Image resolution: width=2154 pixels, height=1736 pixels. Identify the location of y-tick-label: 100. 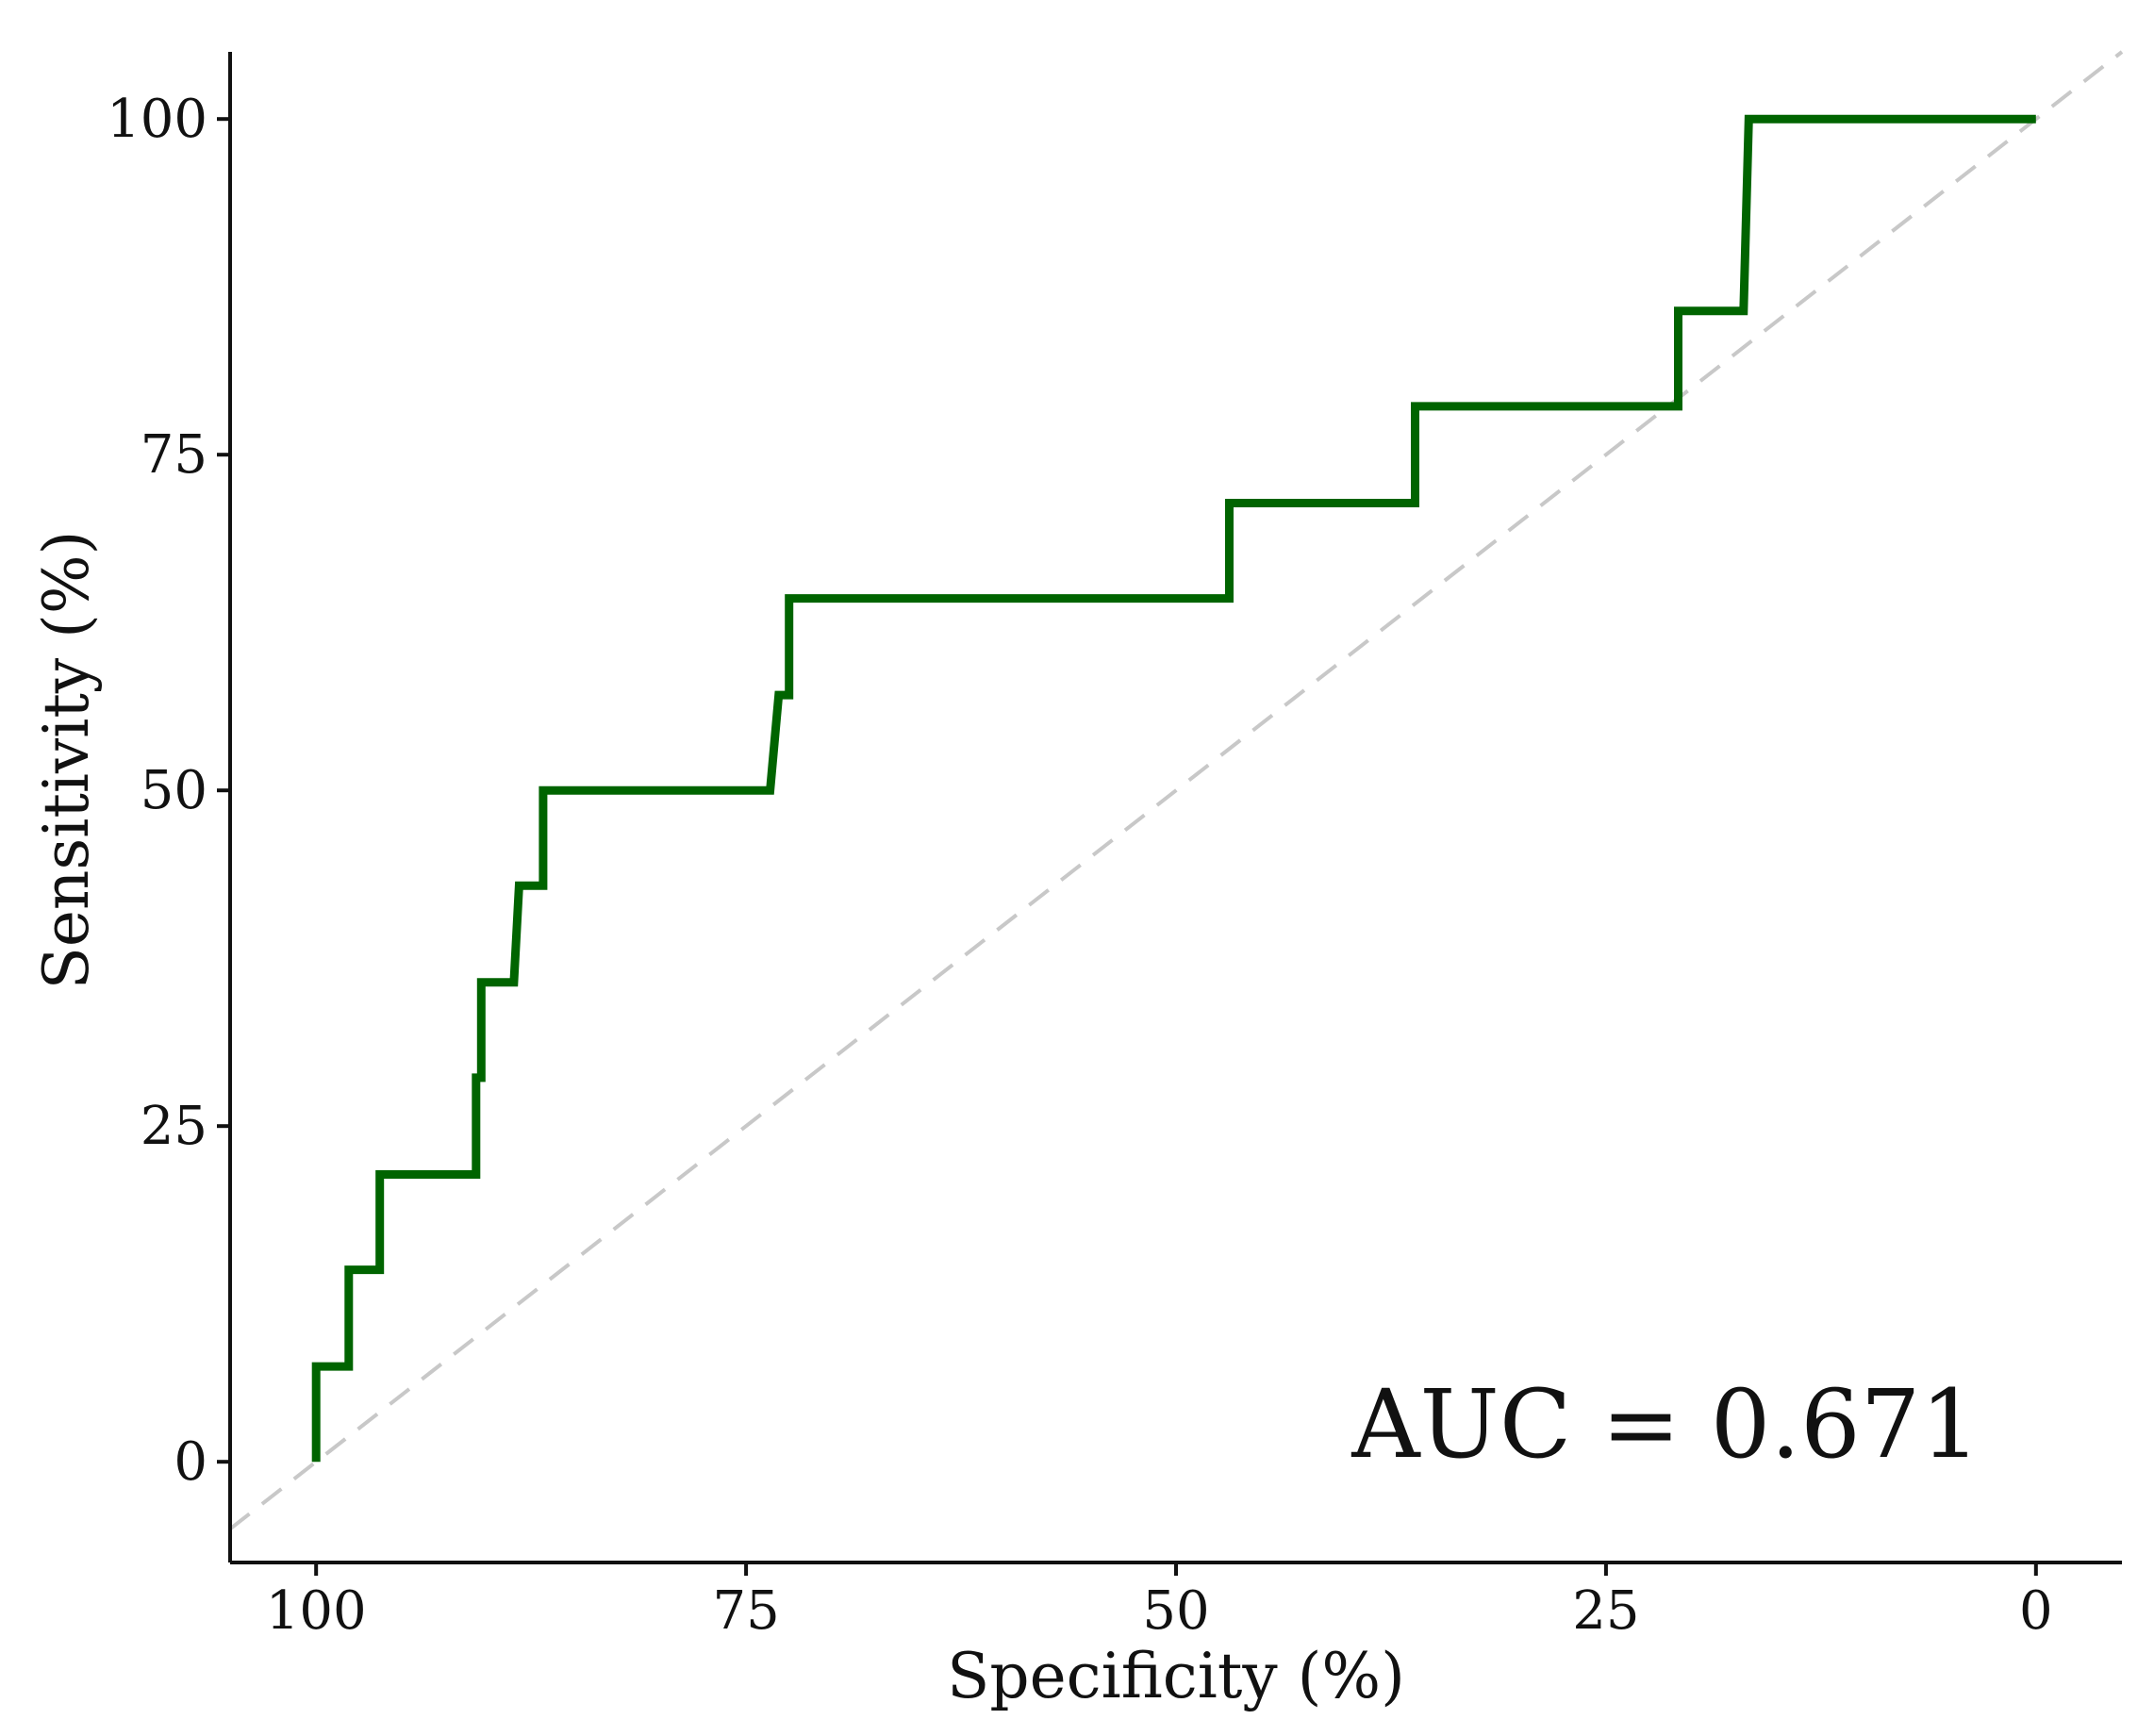
(157, 119).